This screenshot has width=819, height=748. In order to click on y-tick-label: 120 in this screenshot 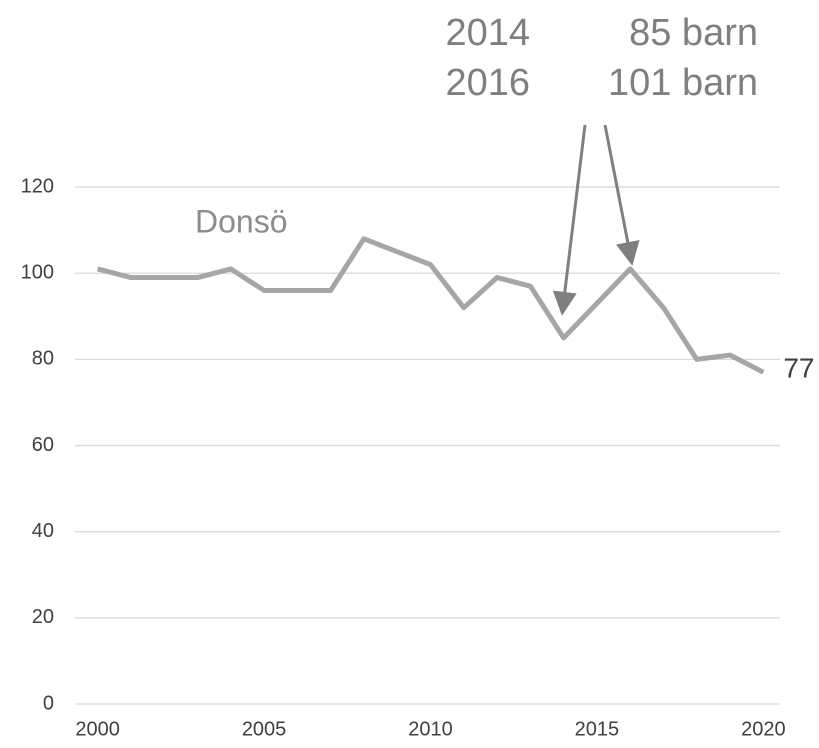, I will do `click(37, 186)`.